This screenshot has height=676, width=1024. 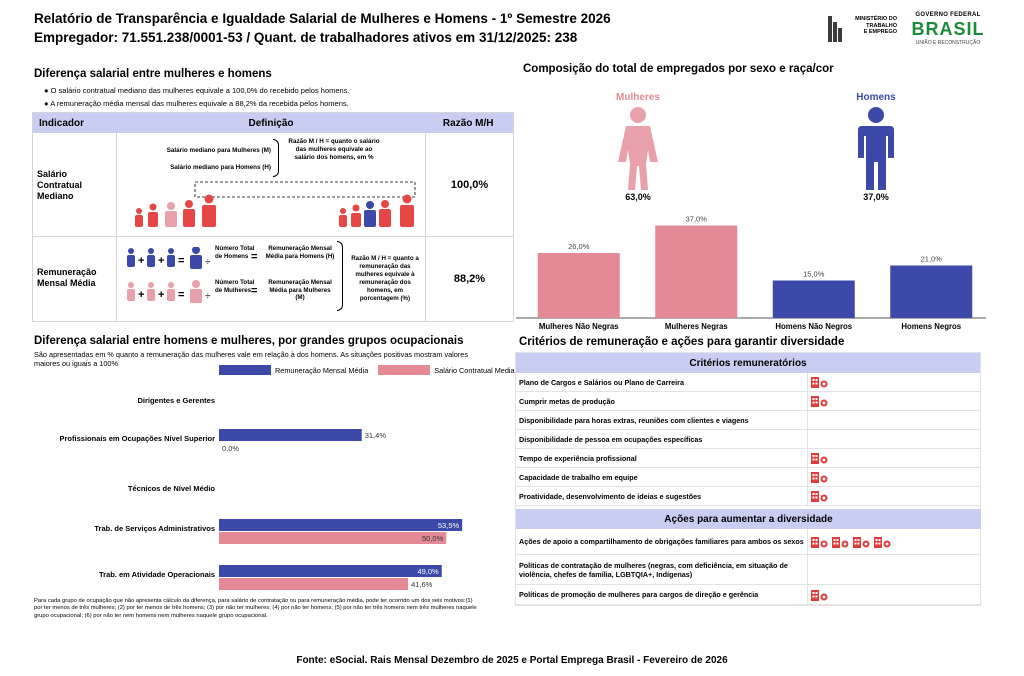 What do you see at coordinates (662, 401) in the screenshot?
I see `criteria-label: Cumprir metas de produção` at bounding box center [662, 401].